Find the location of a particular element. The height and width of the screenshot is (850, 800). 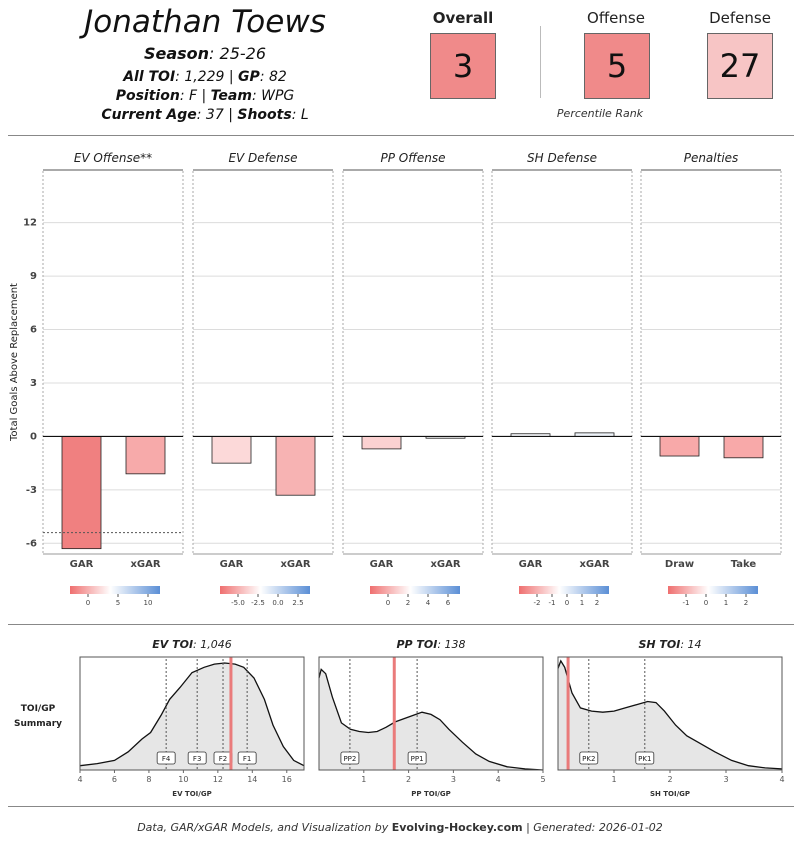

panel-title: PP Offense is located at coordinates (412, 158).